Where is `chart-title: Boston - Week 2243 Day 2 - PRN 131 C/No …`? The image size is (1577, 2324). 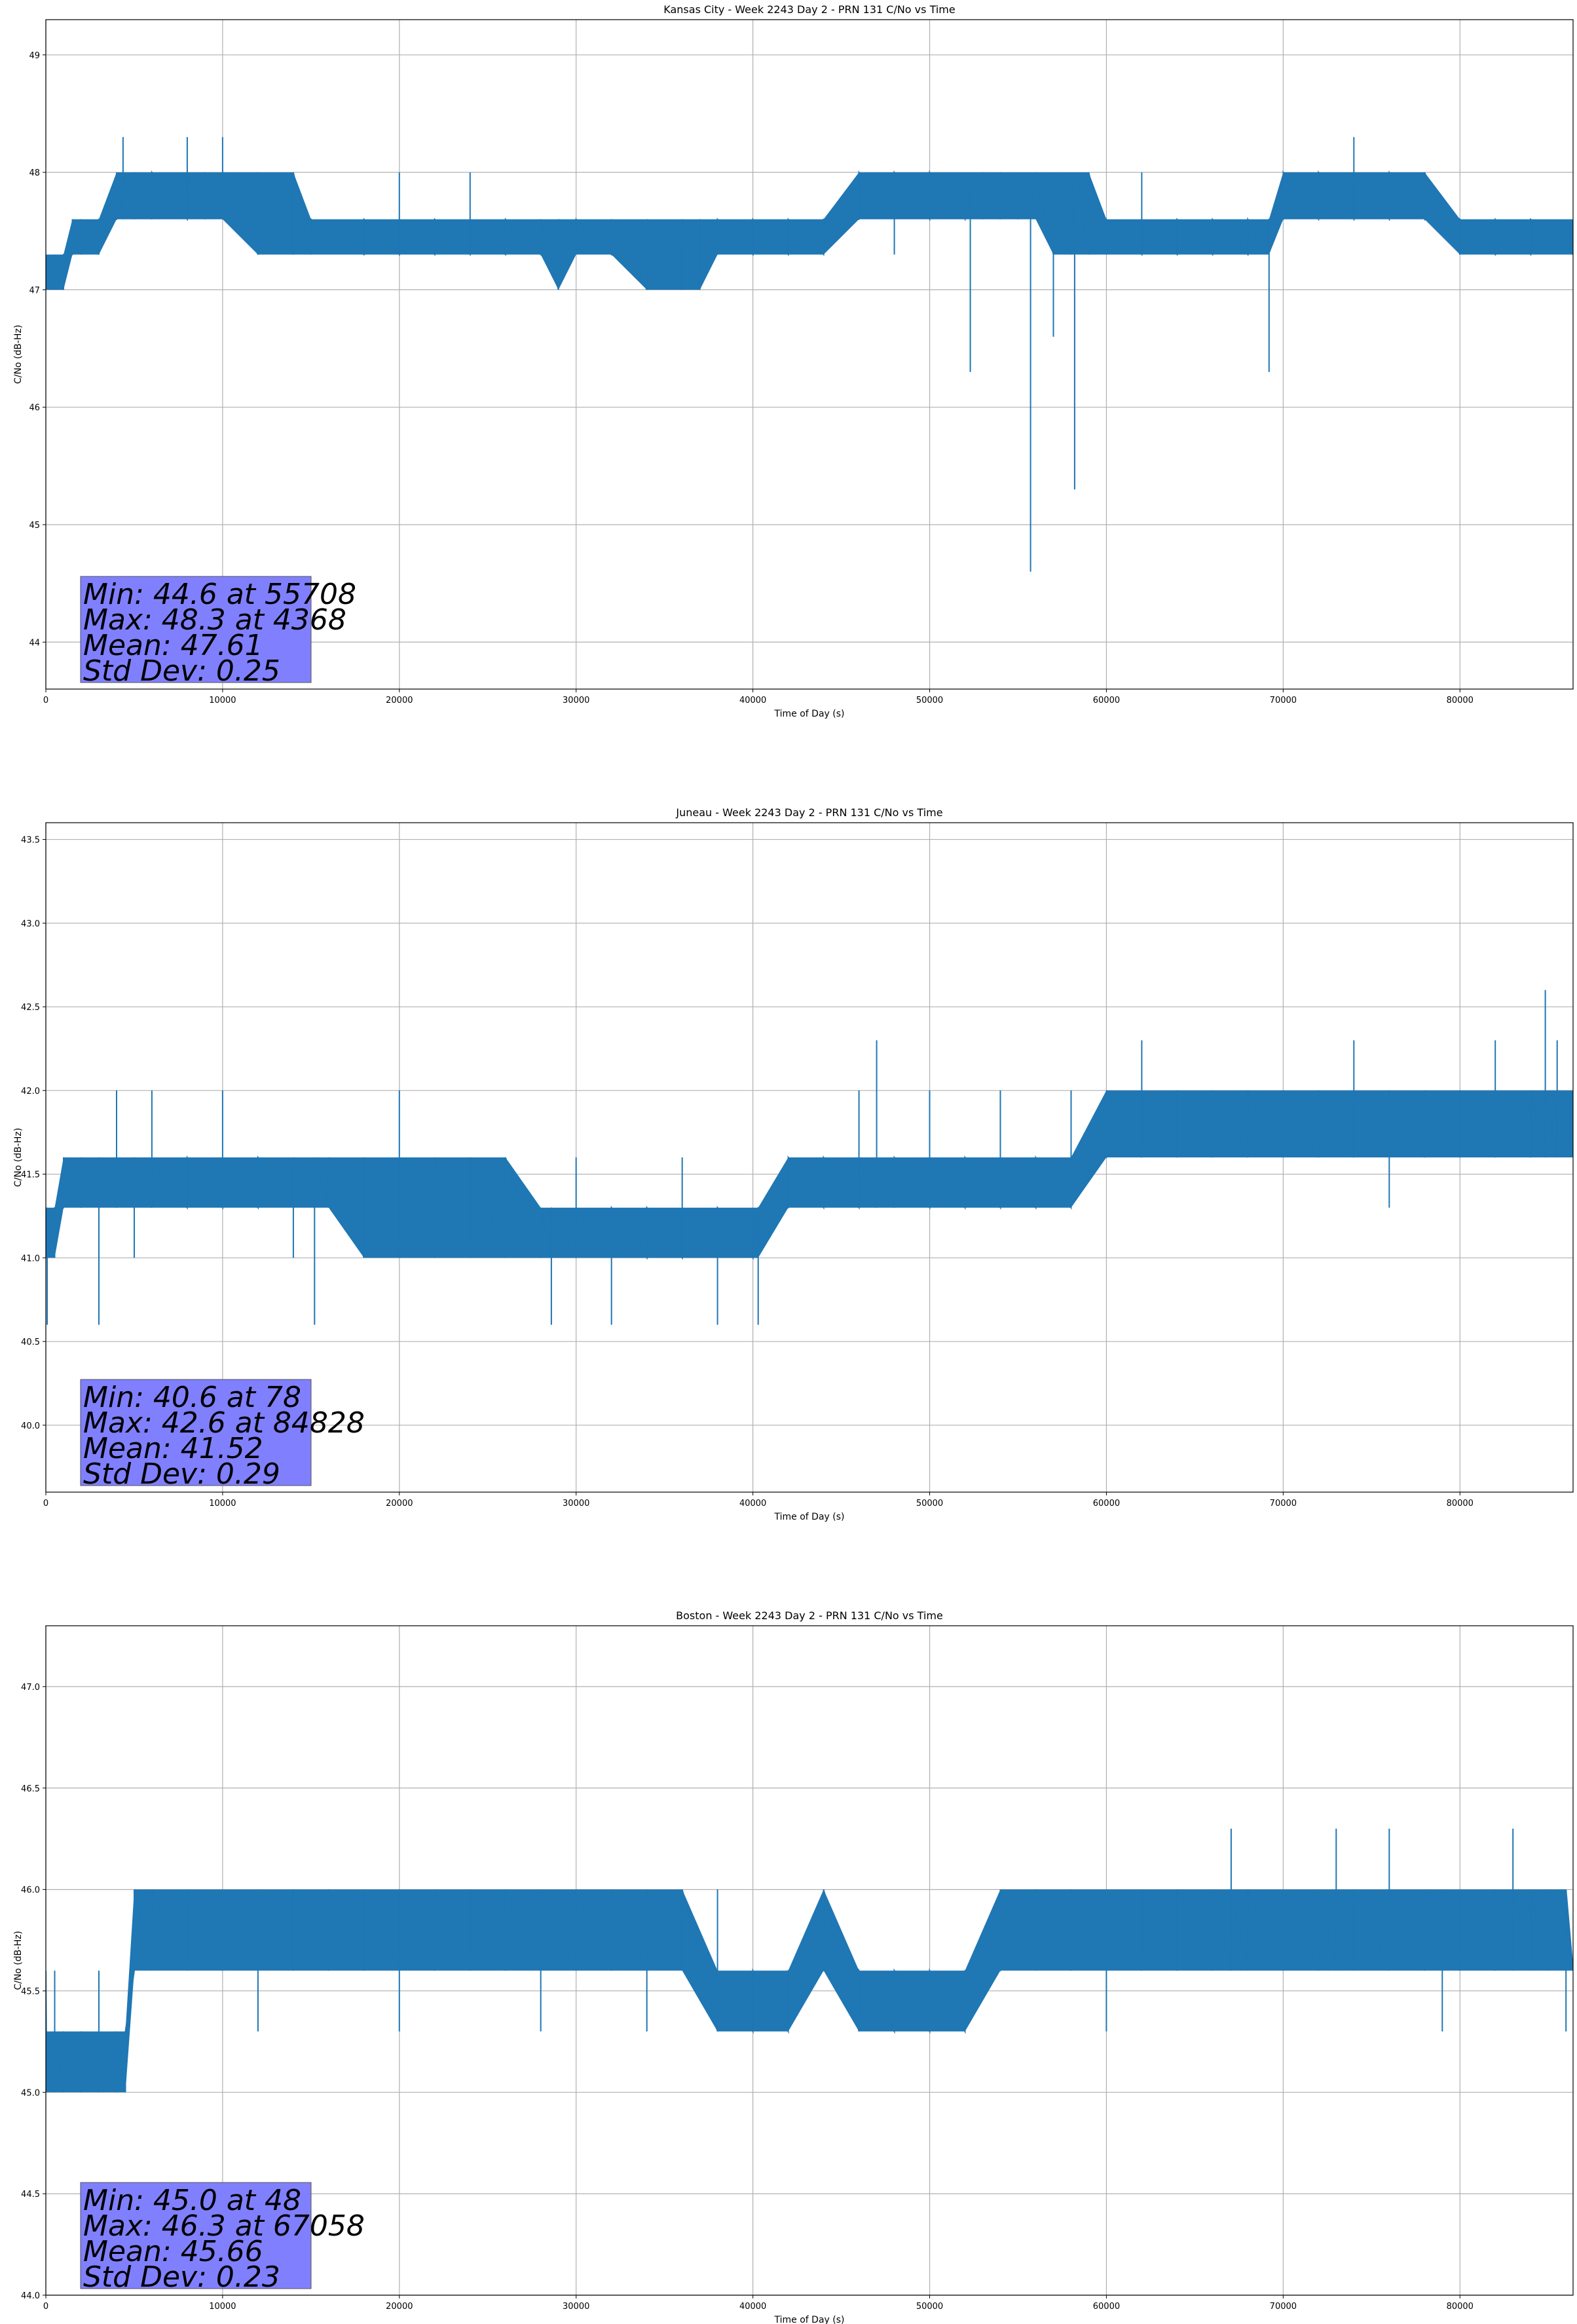
chart-title: Boston - Week 2243 Day 2 - PRN 131 C/No … is located at coordinates (809, 1615).